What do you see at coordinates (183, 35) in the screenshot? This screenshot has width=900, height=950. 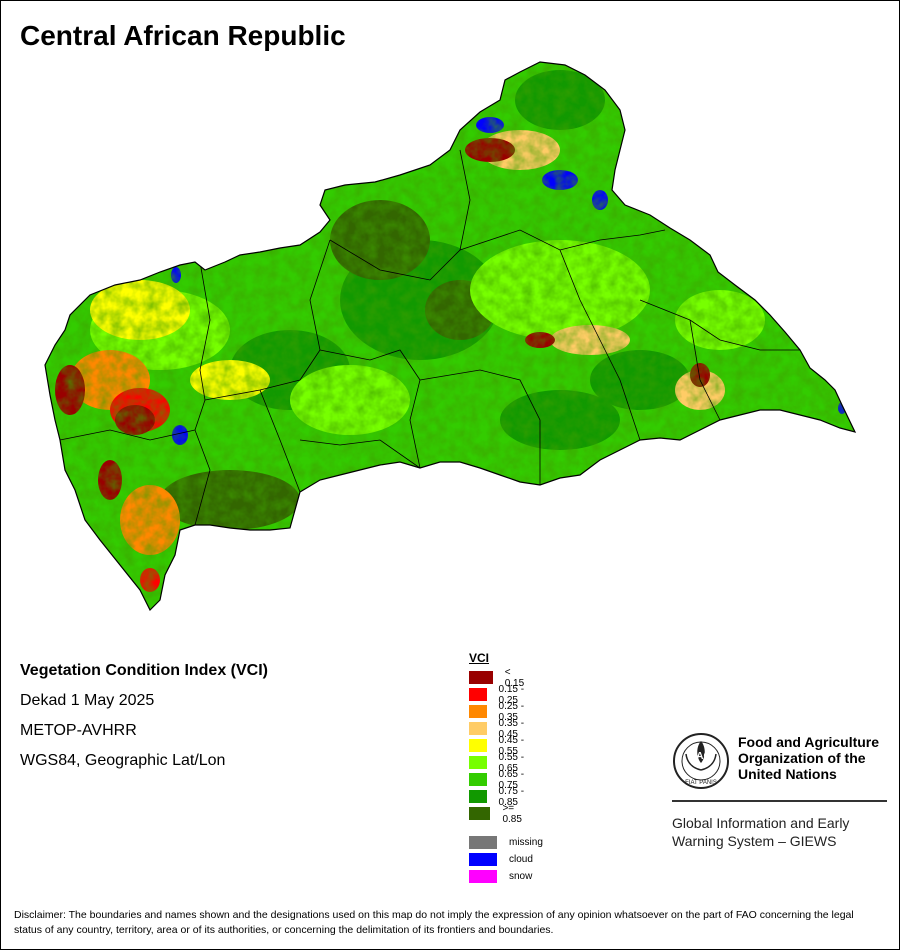 I see `map-title: Central African Republic` at bounding box center [183, 35].